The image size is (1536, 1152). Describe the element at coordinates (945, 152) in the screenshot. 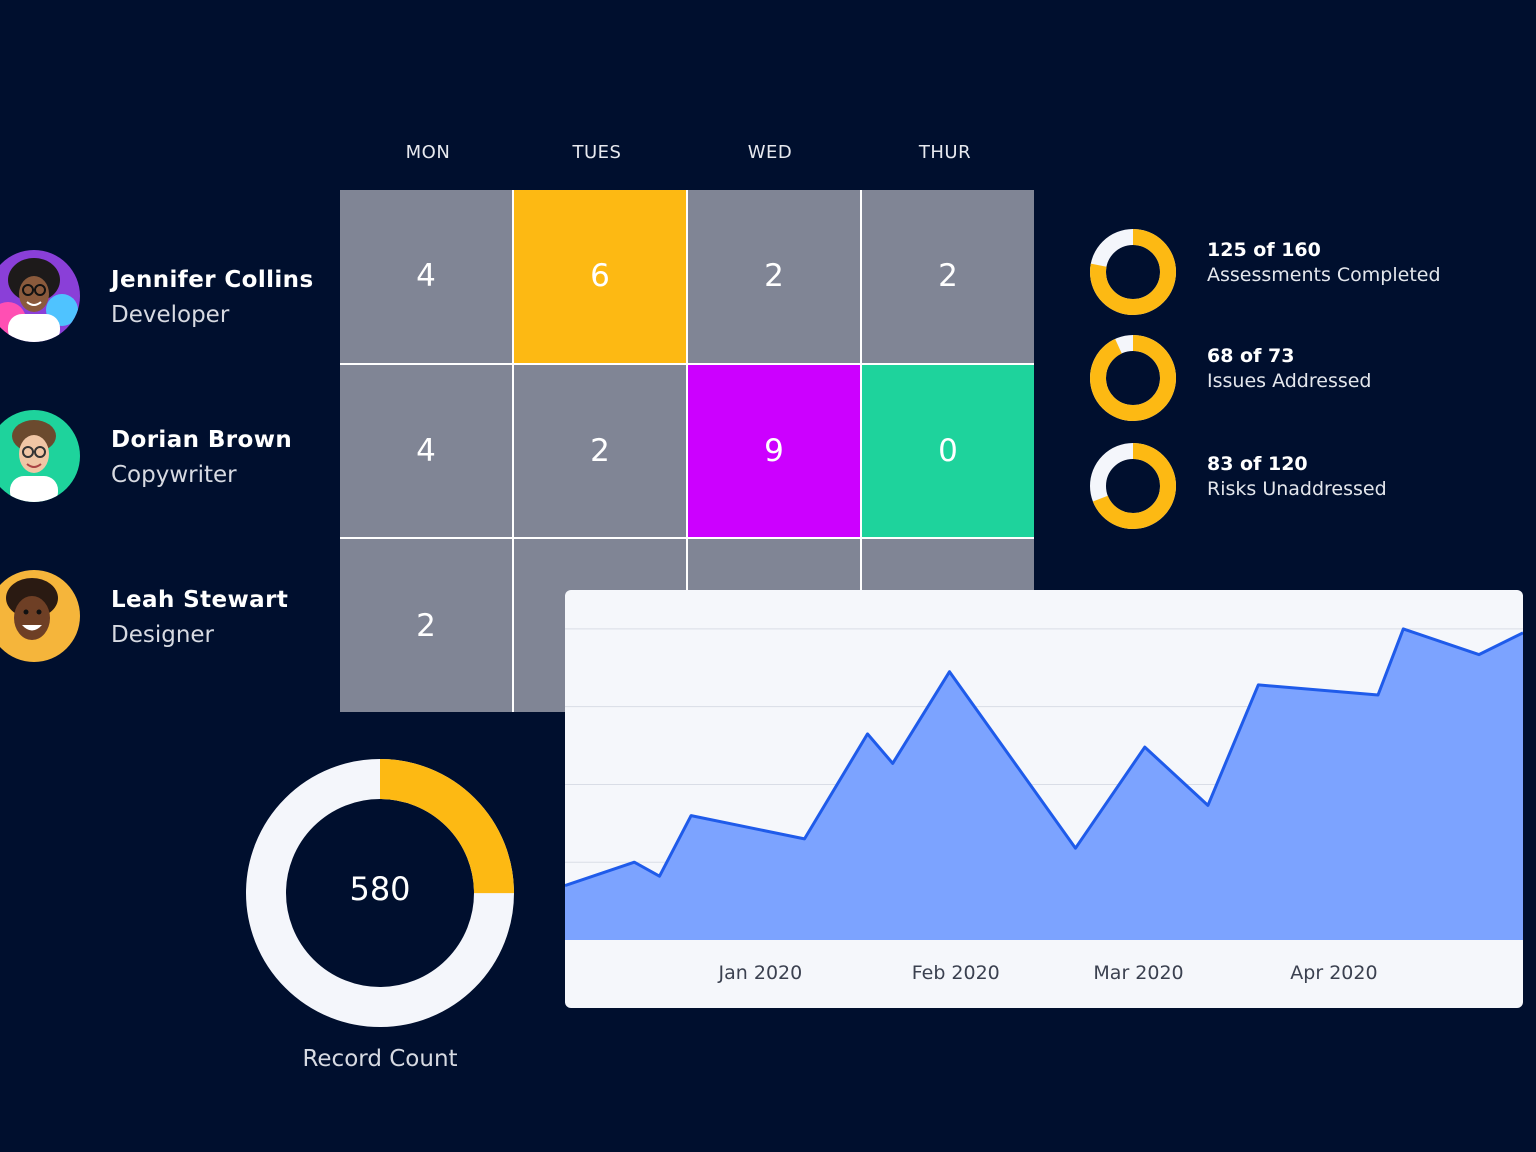

I see `day-header-thur: THUR` at that location.